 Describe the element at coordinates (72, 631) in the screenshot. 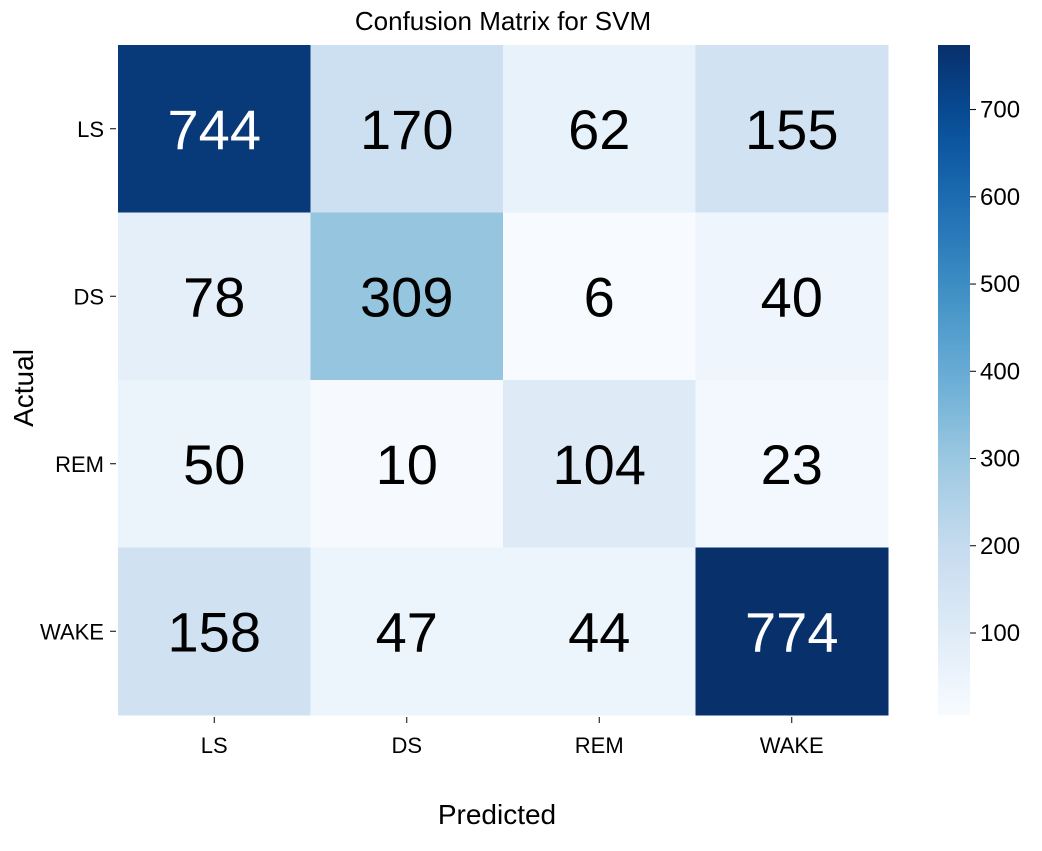

I see `y-tick-label: WAKE` at that location.